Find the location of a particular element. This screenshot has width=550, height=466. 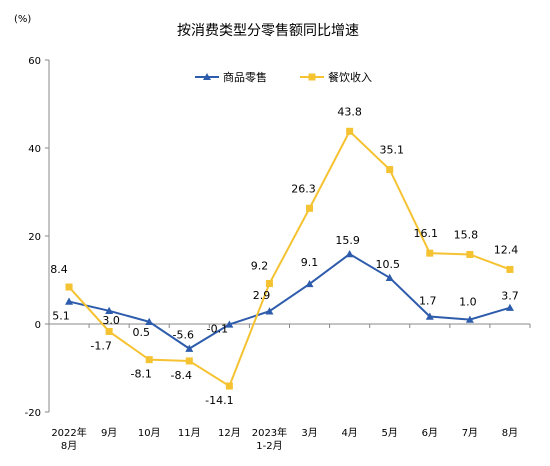

data-label: -8.1 is located at coordinates (140, 374).